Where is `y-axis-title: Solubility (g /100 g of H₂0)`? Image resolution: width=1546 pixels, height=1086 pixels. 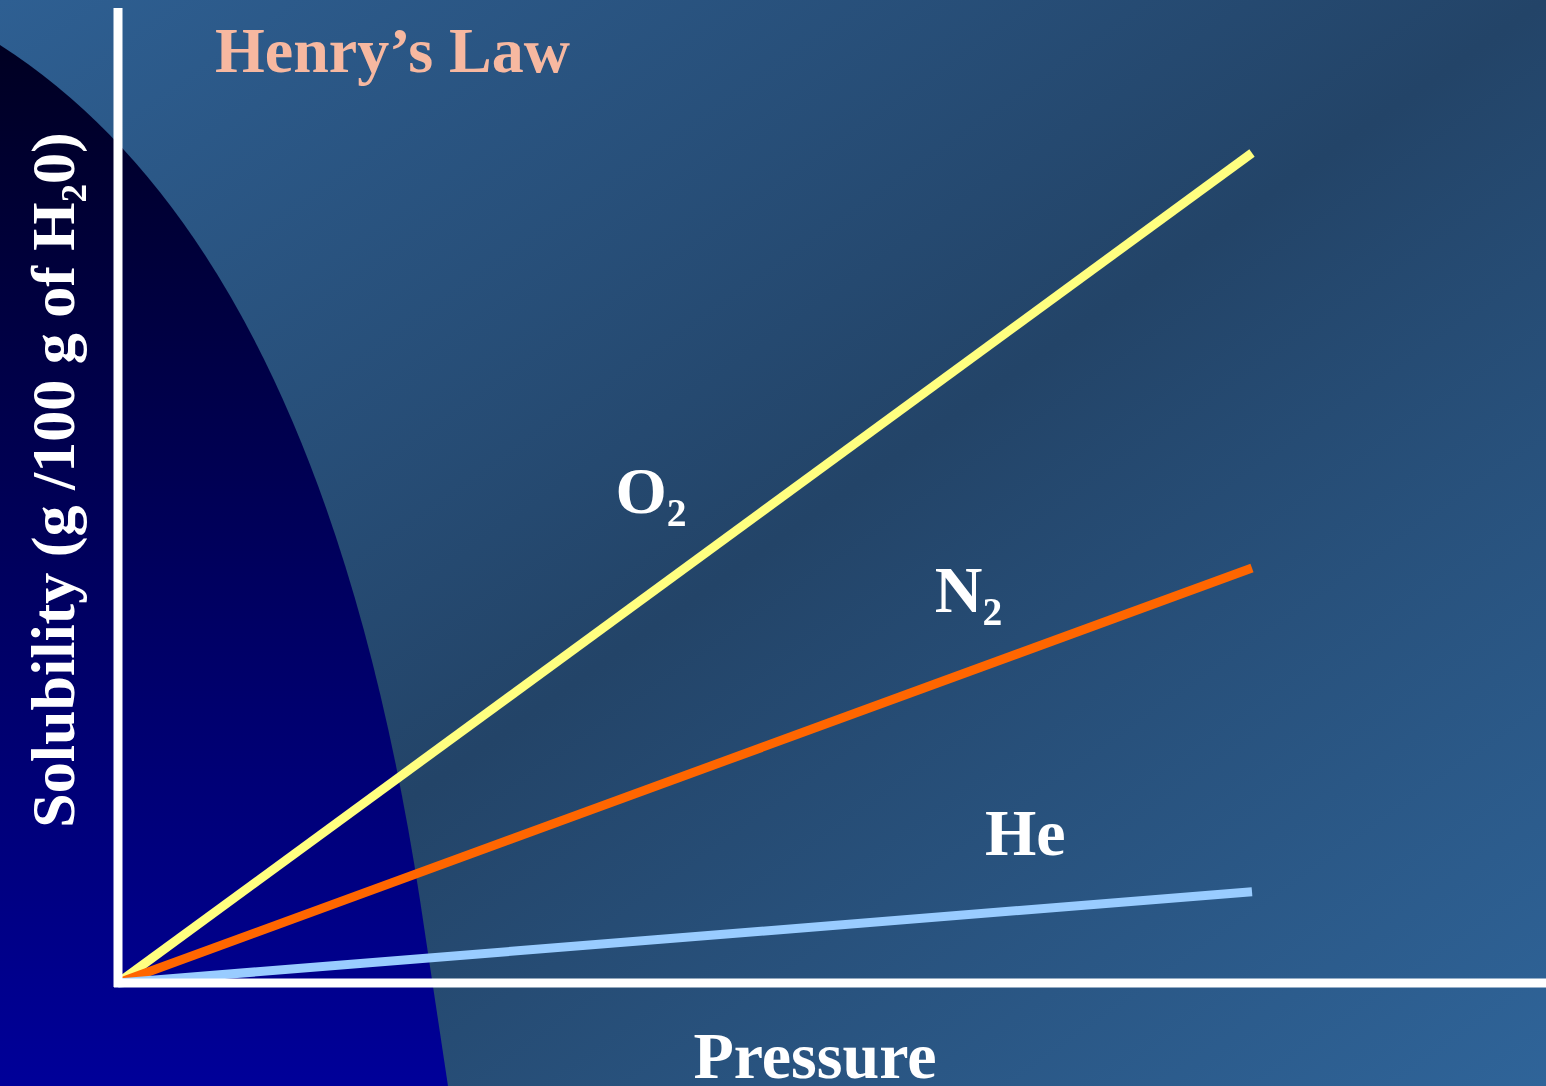 y-axis-title: Solubility (g /100 g of H₂0) is located at coordinates (53, 480).